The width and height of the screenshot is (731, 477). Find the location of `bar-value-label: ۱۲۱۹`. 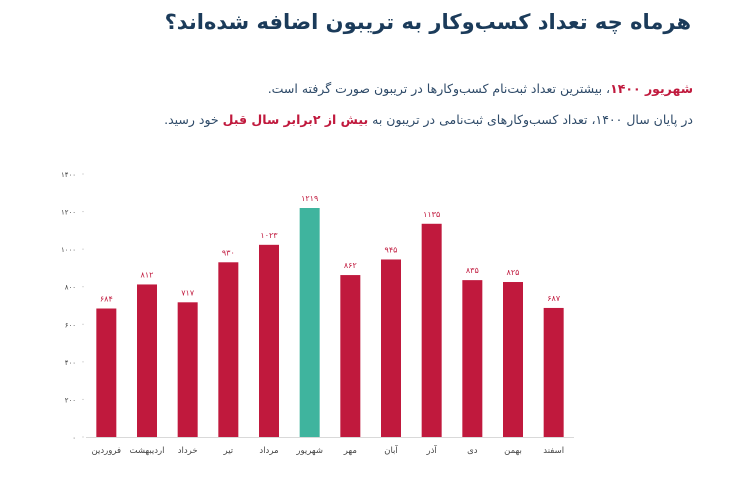

bar-value-label: ۱۲۱۹ is located at coordinates (309, 198).